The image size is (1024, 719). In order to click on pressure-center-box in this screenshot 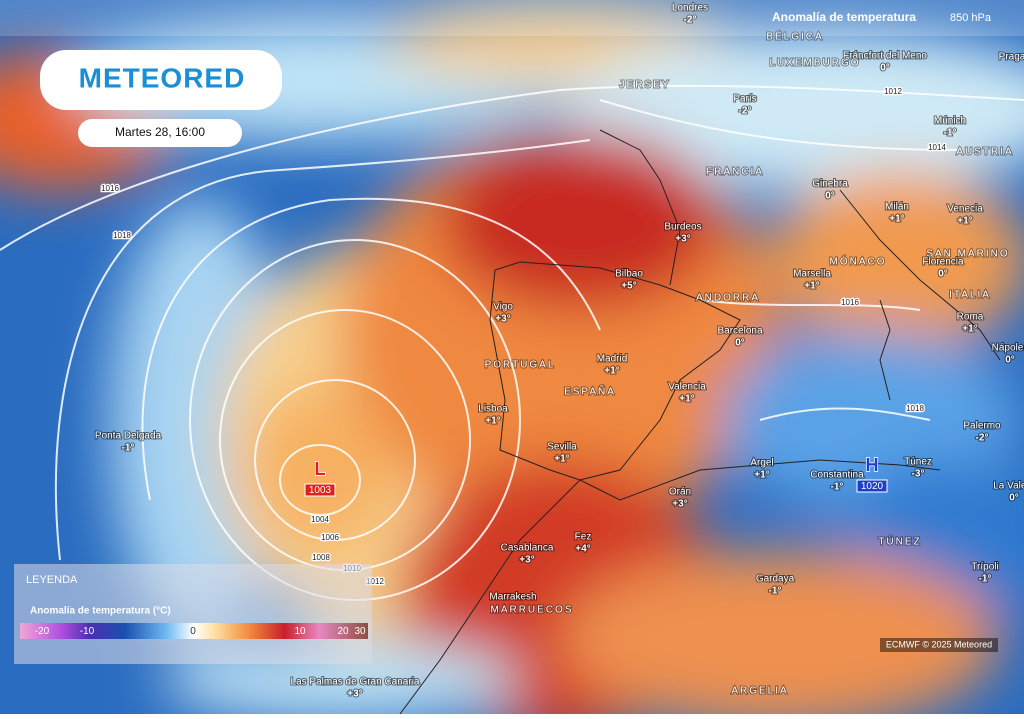, I will do `click(872, 486)`.